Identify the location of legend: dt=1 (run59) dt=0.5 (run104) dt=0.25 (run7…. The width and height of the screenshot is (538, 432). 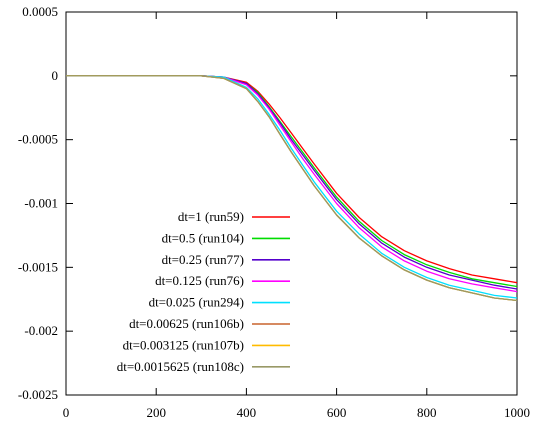
(203, 291).